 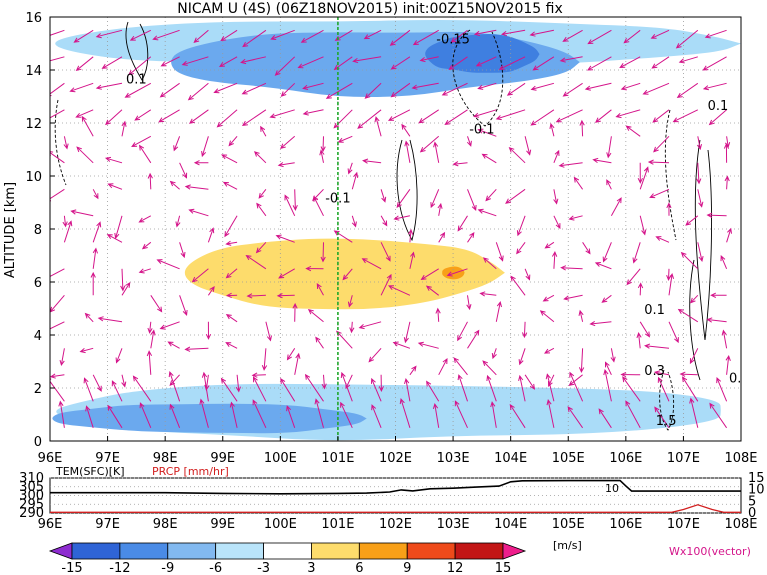 What do you see at coordinates (280, 458) in the screenshot?
I see `x-tick-label: 100E` at bounding box center [280, 458].